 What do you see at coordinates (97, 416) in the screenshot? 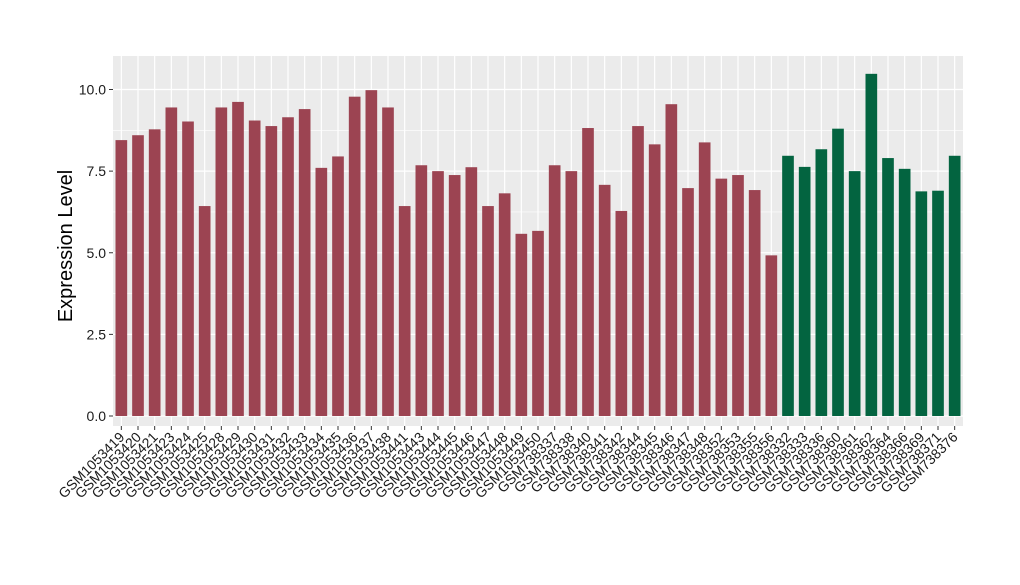
I see `y-tick-label: 0.0` at bounding box center [97, 416].